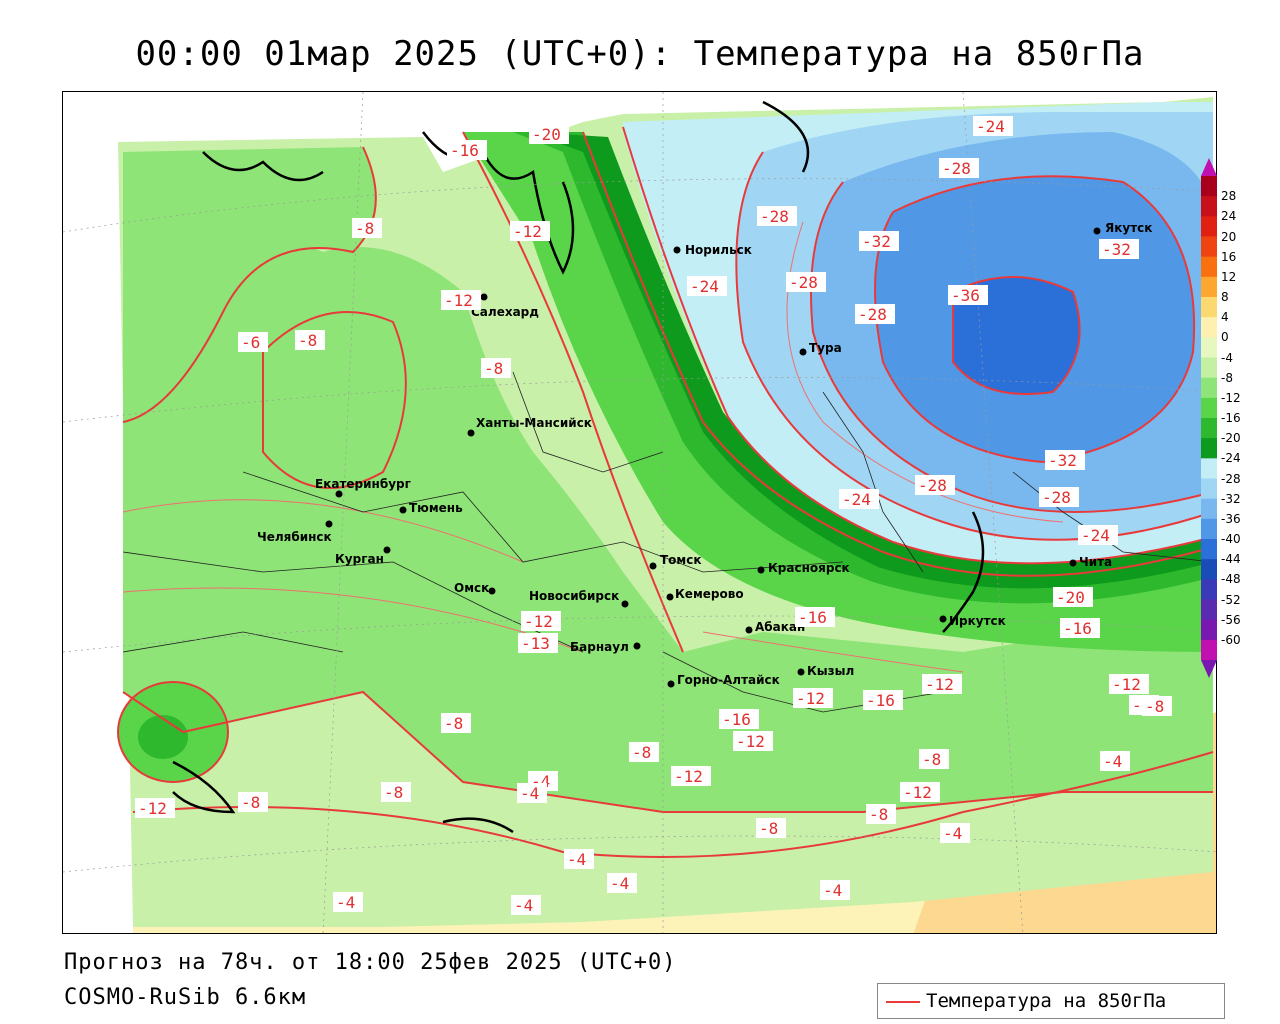 This screenshot has height=1024, width=1280. I want to click on colorbar-tick-label: -48, so click(1231, 579).